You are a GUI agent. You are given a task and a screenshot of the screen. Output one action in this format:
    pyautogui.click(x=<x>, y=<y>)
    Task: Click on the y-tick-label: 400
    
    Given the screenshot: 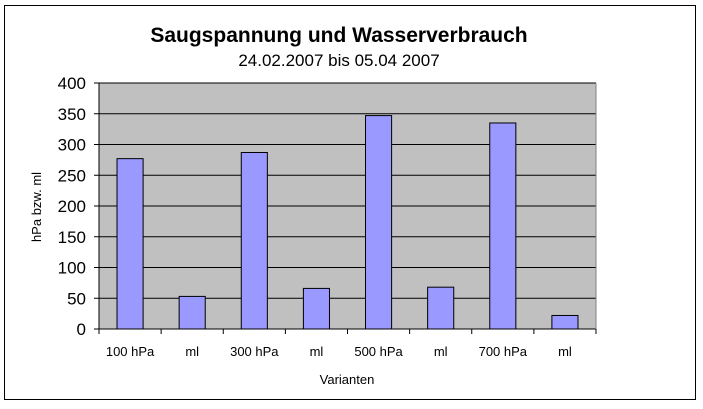 What is the action you would take?
    pyautogui.click(x=72, y=83)
    